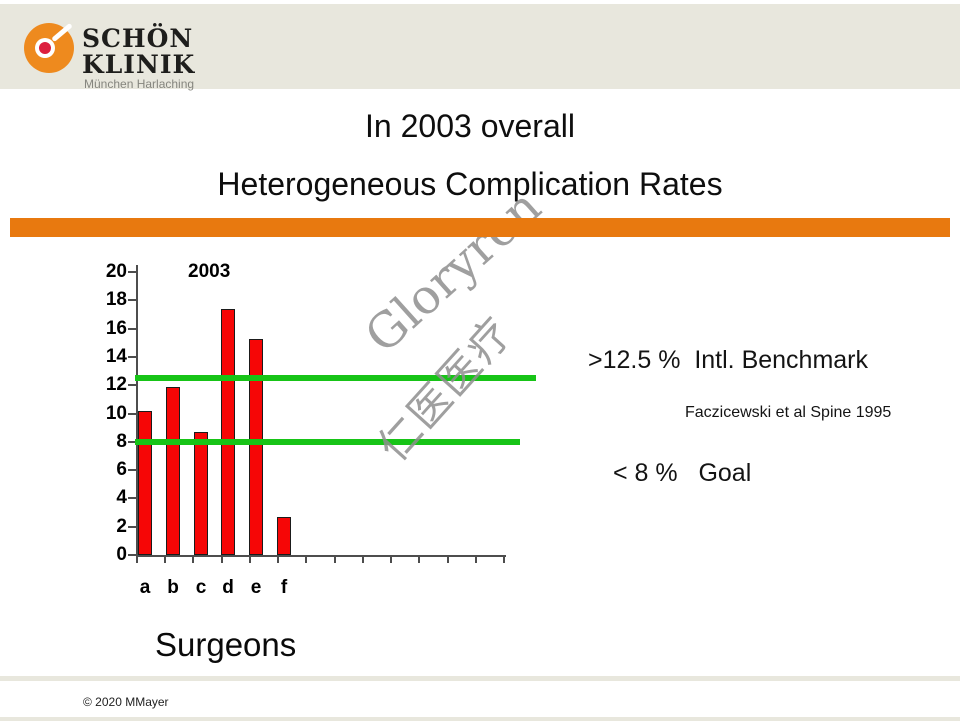 This screenshot has width=960, height=721. Describe the element at coordinates (116, 299) in the screenshot. I see `y-axis-label: 18` at that location.